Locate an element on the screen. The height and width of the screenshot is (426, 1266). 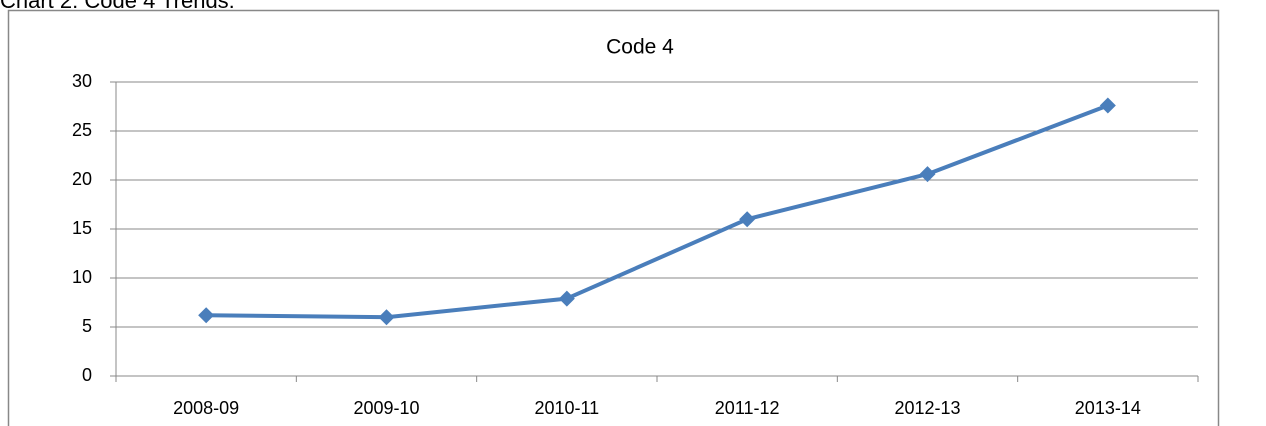
x-tick-label: 2008-09 is located at coordinates (206, 408).